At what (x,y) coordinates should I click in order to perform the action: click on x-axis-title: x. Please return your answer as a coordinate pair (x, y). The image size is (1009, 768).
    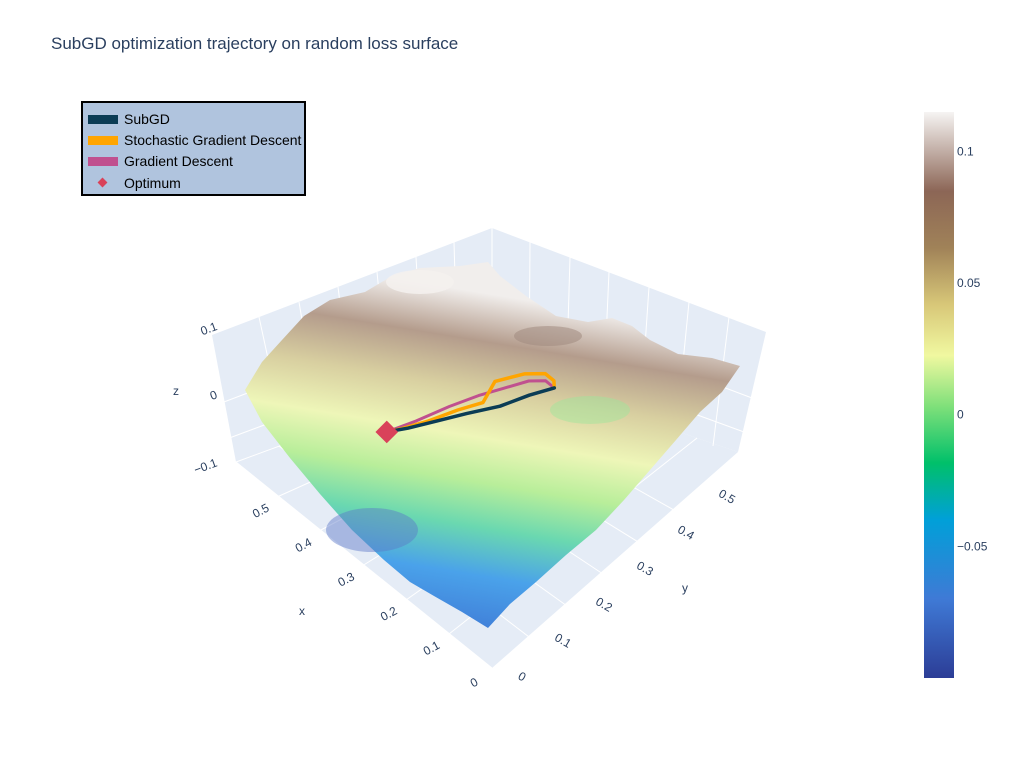
    Looking at the image, I should click on (302, 611).